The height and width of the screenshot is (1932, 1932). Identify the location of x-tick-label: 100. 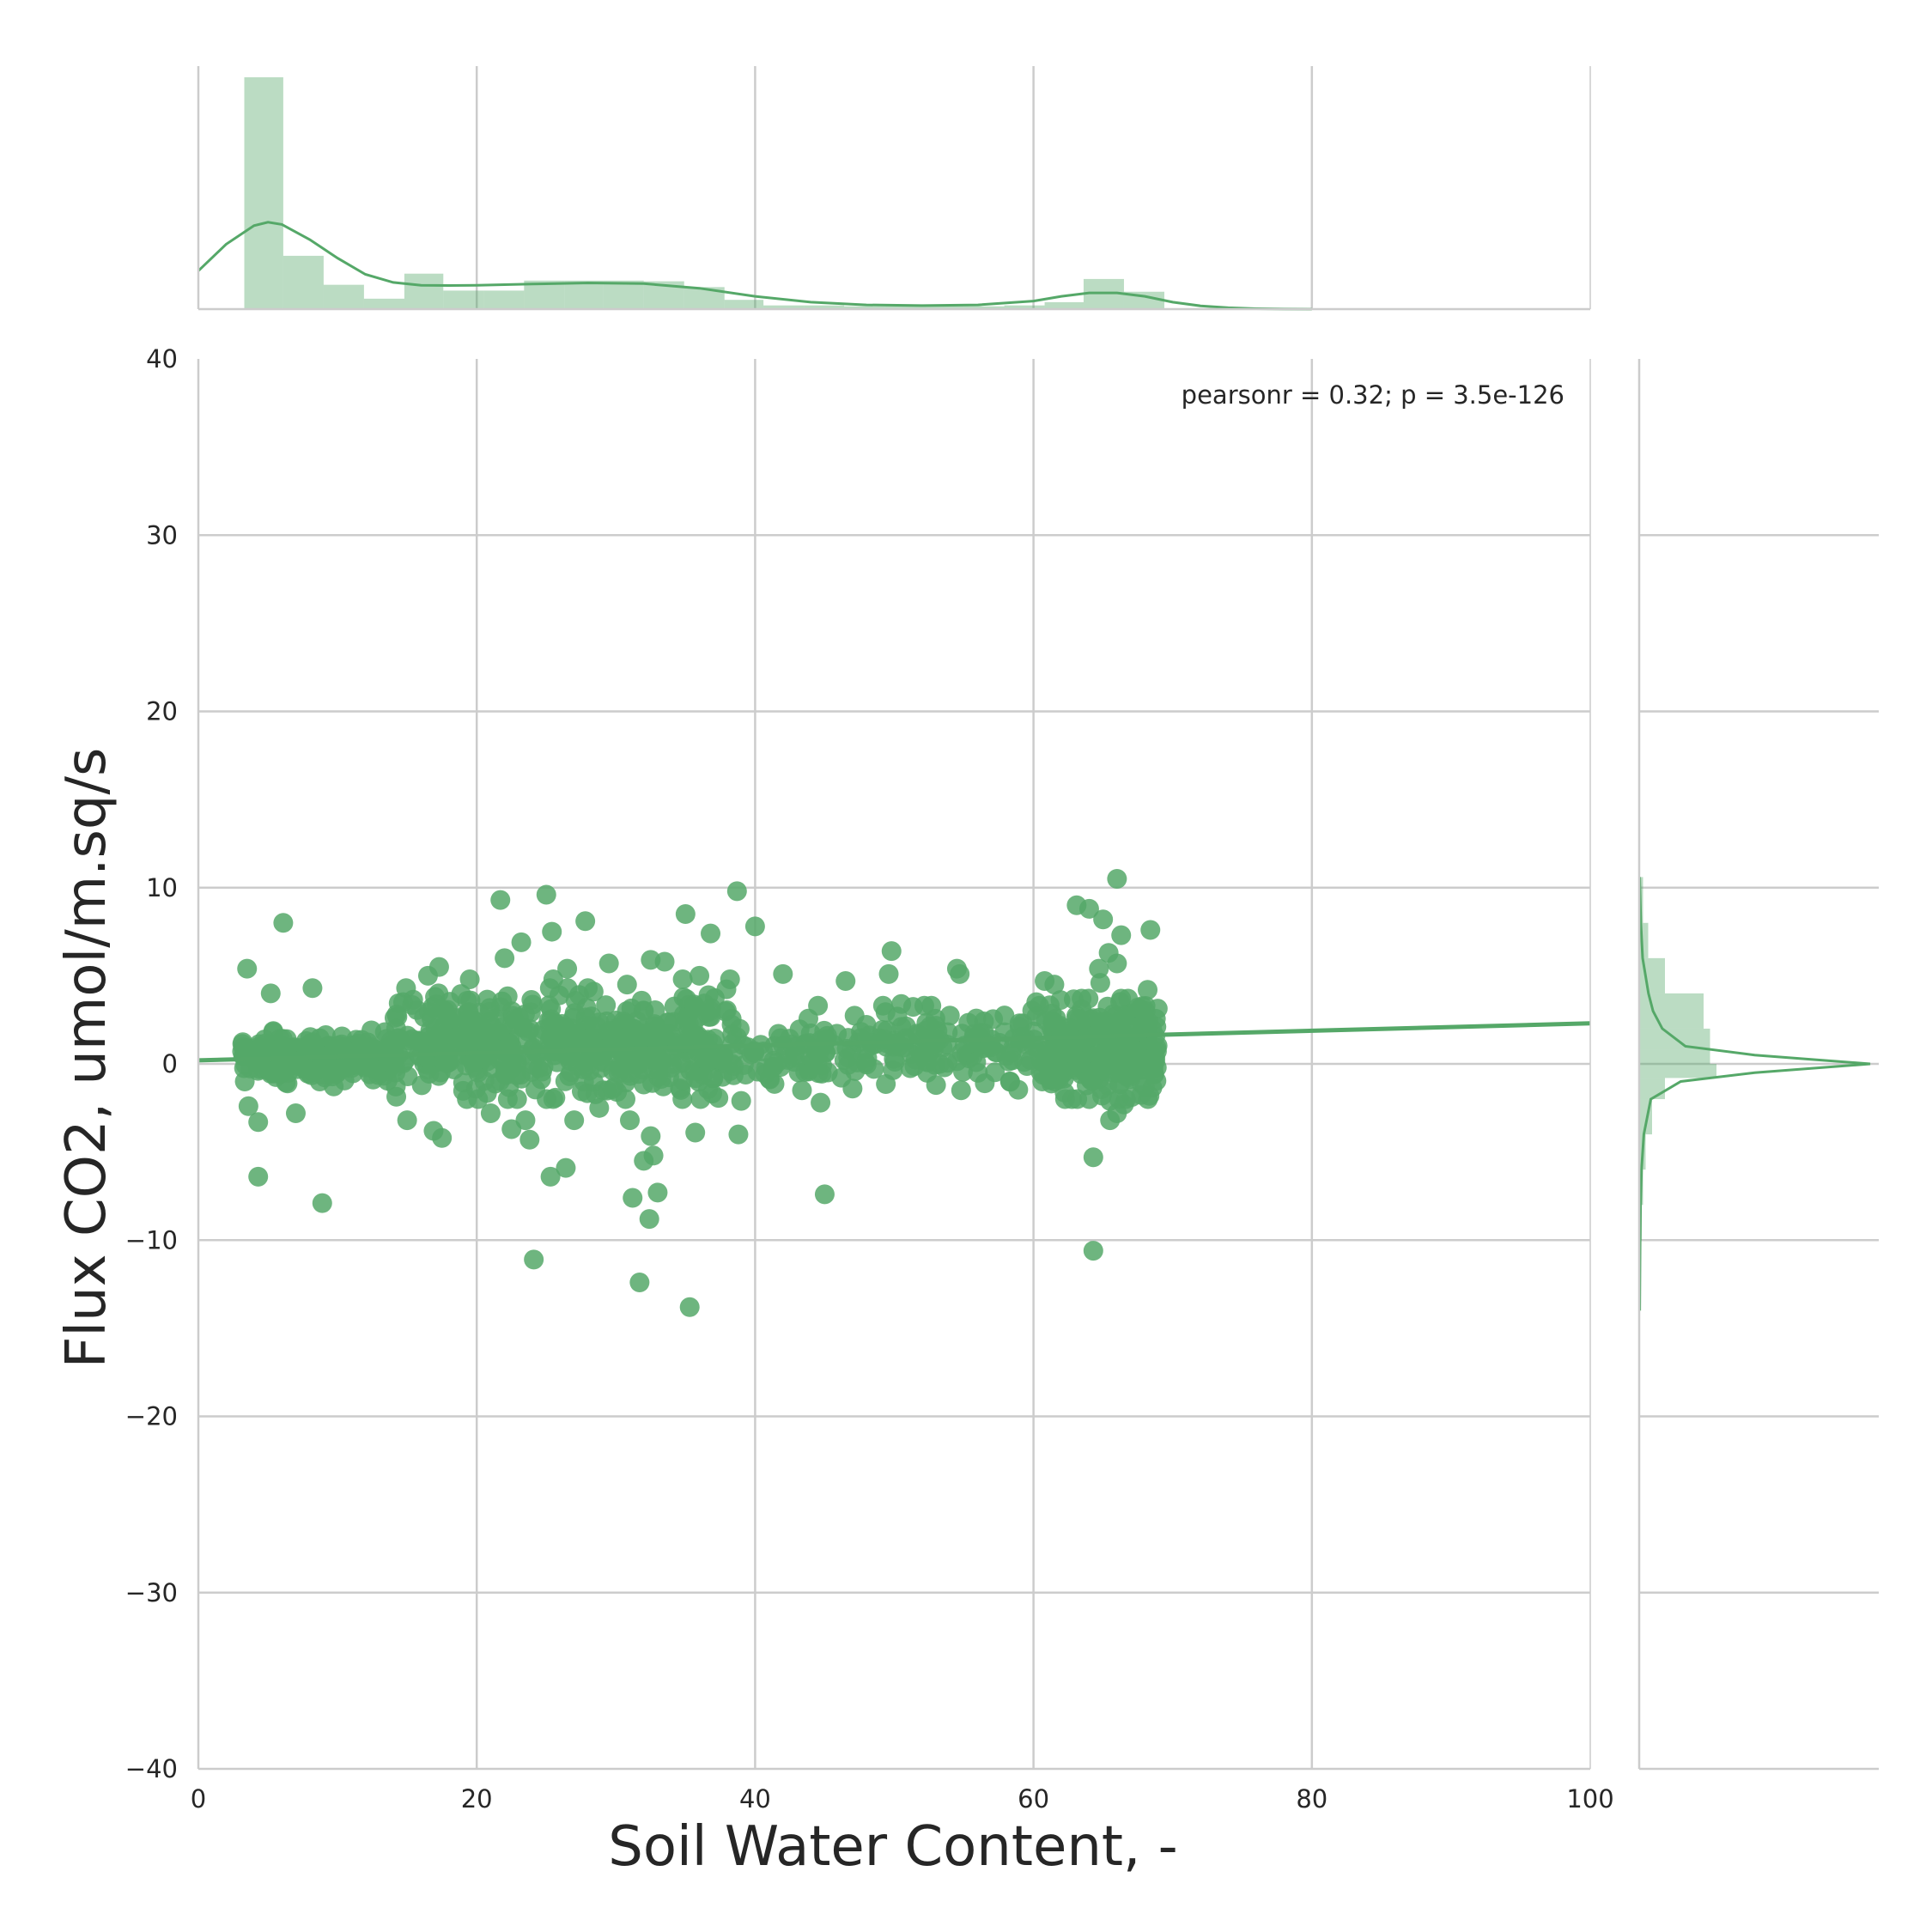
(1590, 1799).